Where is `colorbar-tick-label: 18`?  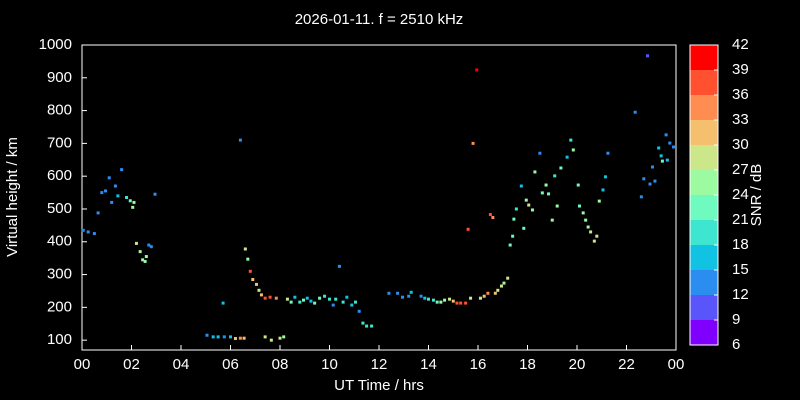
colorbar-tick-label: 18 is located at coordinates (740, 244).